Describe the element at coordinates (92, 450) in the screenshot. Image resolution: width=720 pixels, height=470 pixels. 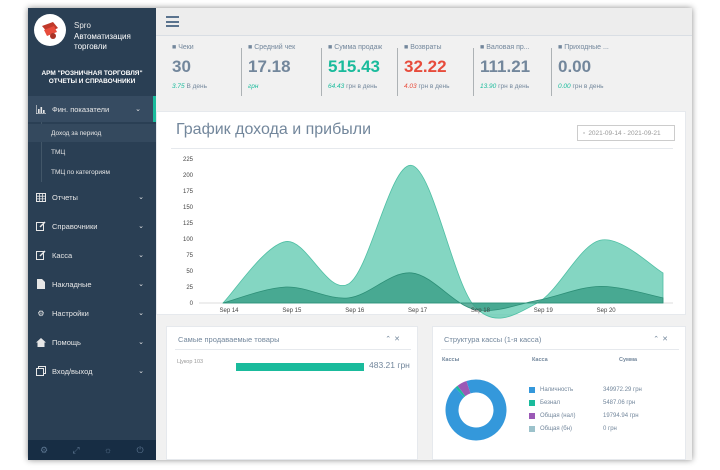
I see `sidebar-footer: ⚙ ⤢ ☼ ⏻` at that location.